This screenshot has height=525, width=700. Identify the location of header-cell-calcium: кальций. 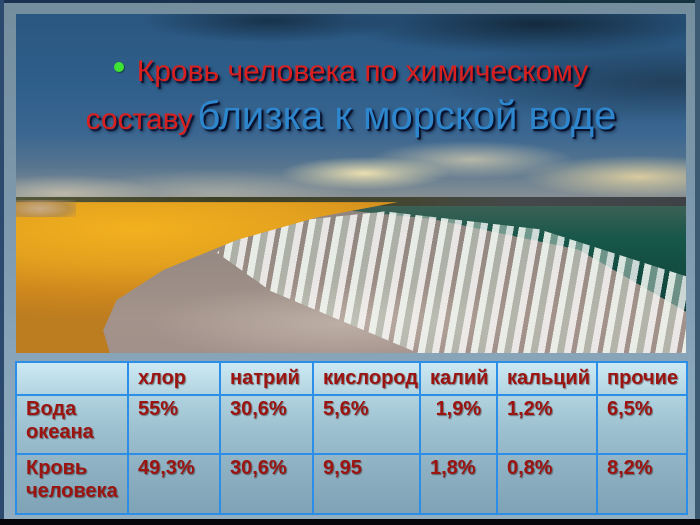
(547, 378).